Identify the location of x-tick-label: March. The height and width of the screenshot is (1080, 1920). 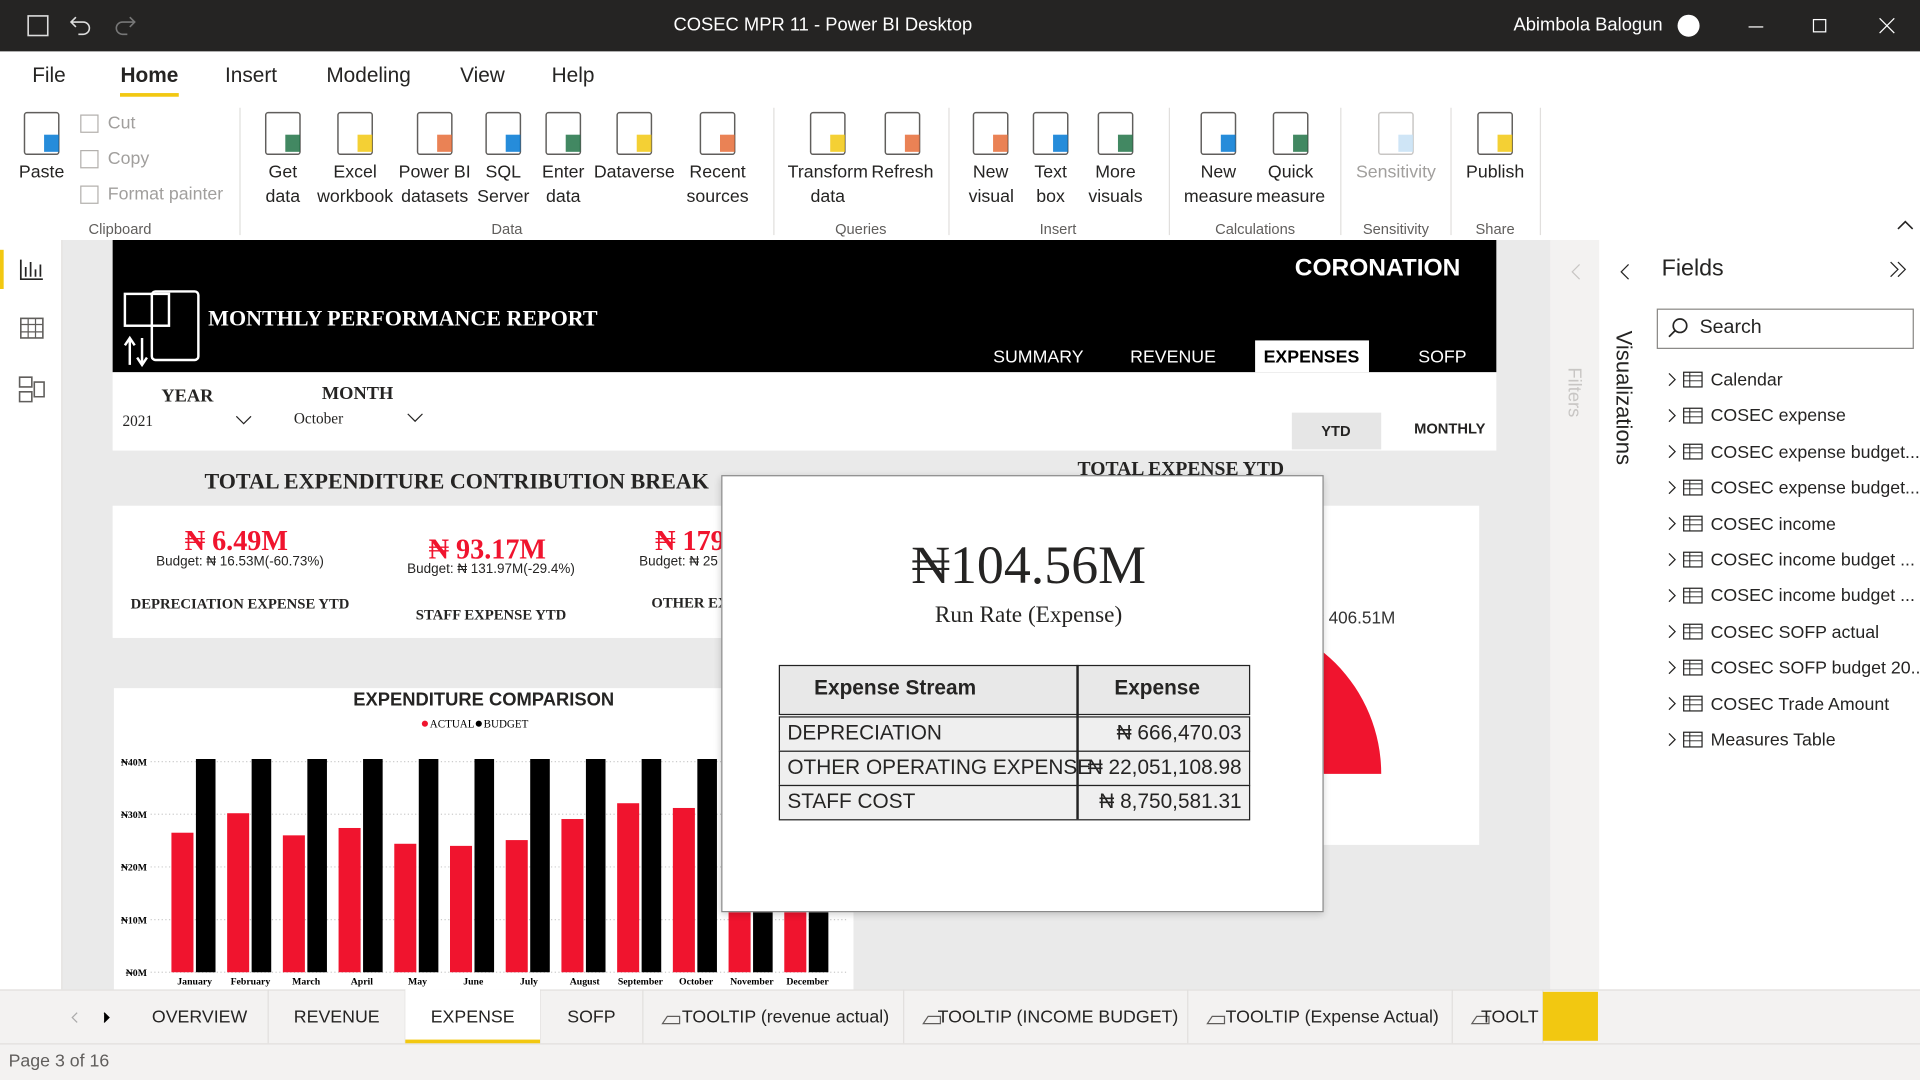
(306, 981).